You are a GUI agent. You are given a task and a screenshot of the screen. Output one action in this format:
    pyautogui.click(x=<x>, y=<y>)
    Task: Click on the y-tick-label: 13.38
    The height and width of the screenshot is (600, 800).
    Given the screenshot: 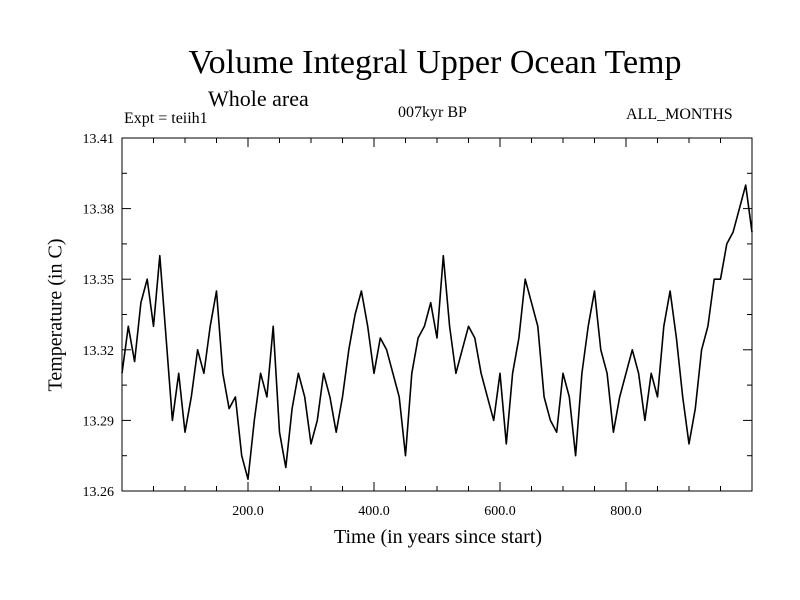 What is the action you would take?
    pyautogui.click(x=99, y=210)
    